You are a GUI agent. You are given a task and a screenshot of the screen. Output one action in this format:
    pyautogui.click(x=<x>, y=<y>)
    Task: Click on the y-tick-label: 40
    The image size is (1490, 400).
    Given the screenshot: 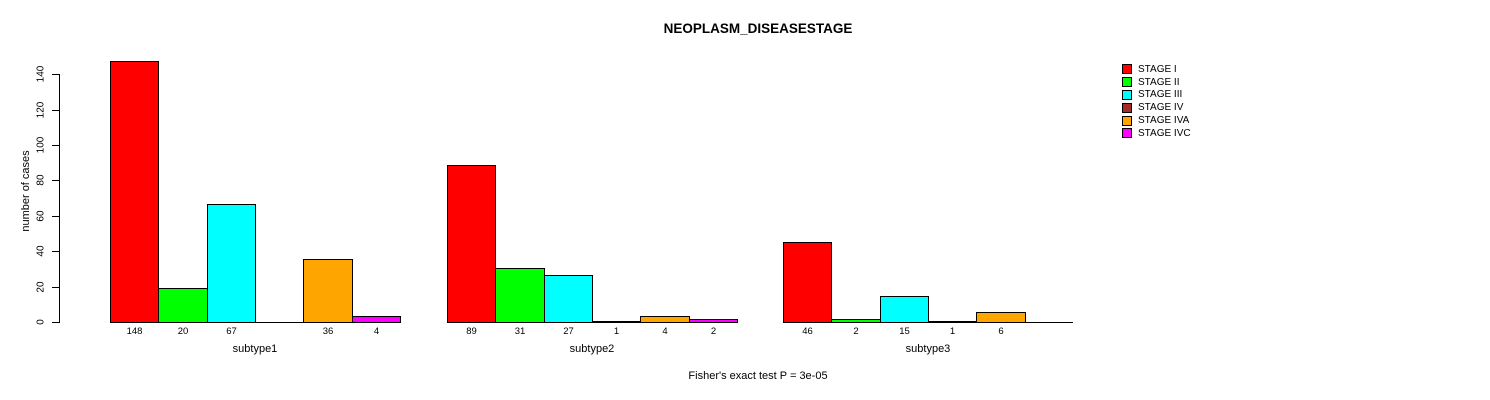 What is the action you would take?
    pyautogui.click(x=41, y=251)
    